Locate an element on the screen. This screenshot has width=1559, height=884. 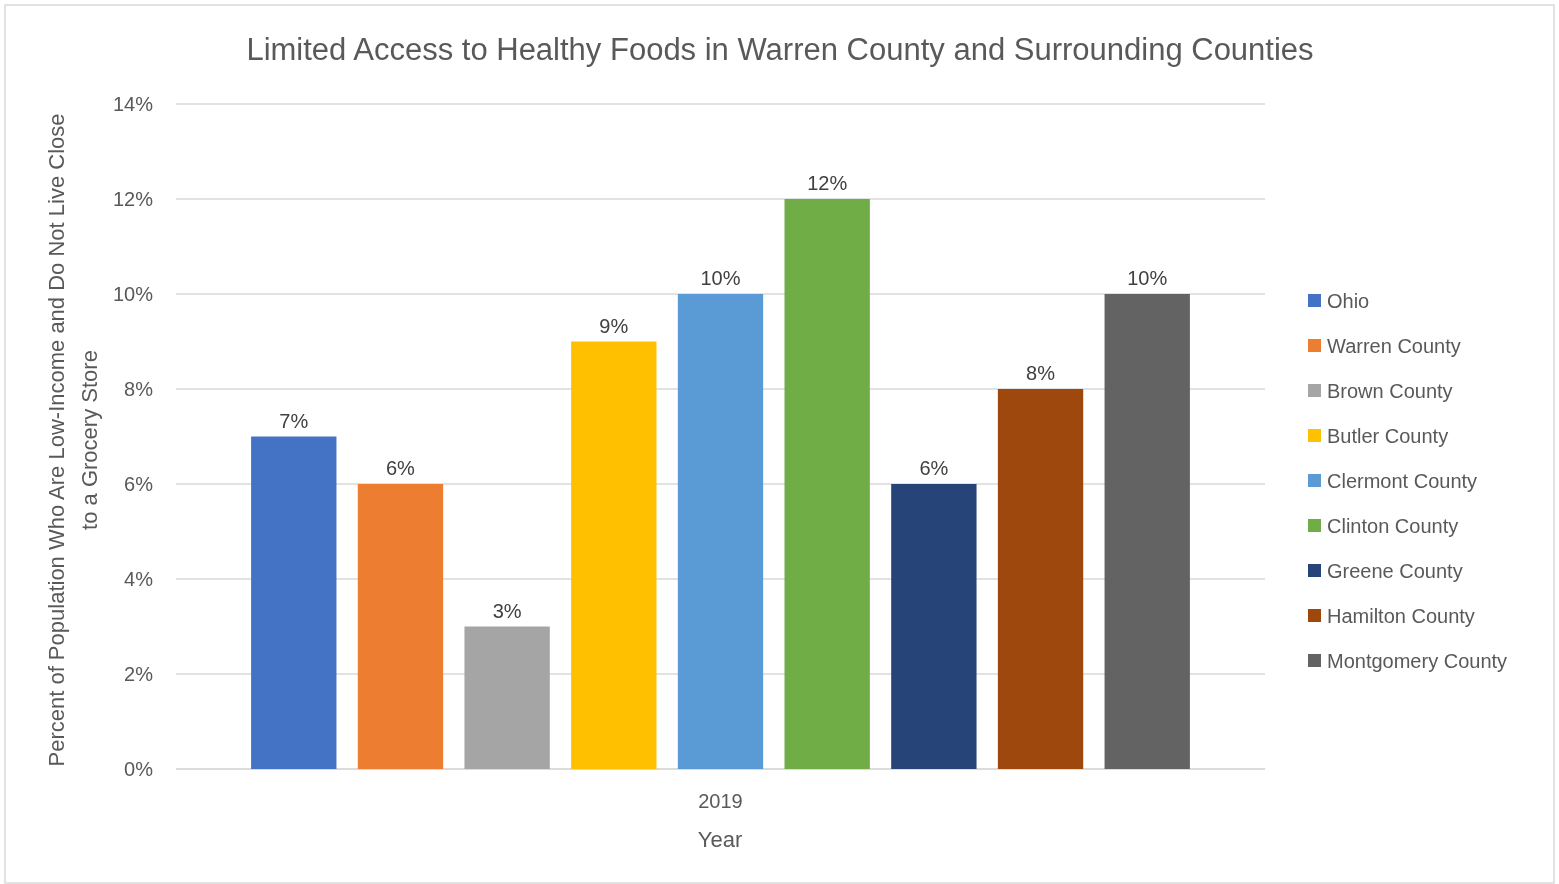
y-tick-label: 6% is located at coordinates (139, 484).